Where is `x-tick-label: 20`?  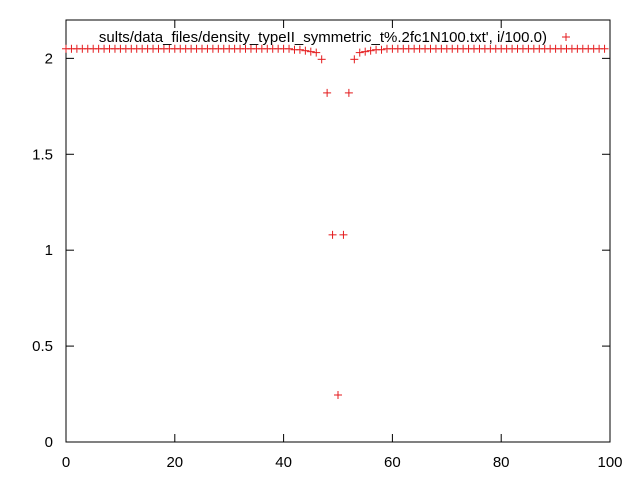
x-tick-label: 20 is located at coordinates (174, 462).